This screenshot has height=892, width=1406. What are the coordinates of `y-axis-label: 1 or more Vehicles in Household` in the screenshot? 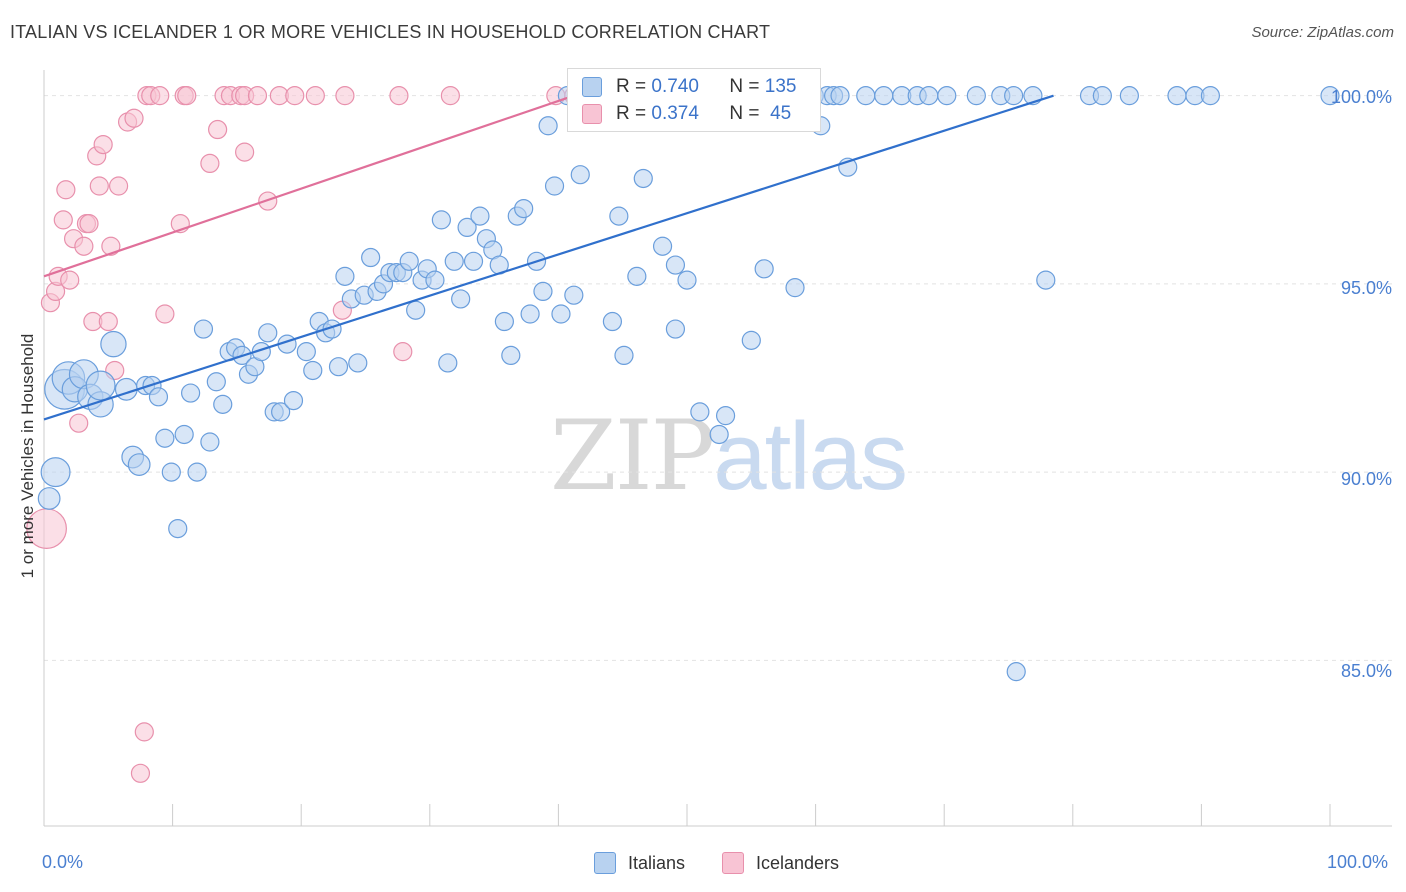 It's located at (27, 456).